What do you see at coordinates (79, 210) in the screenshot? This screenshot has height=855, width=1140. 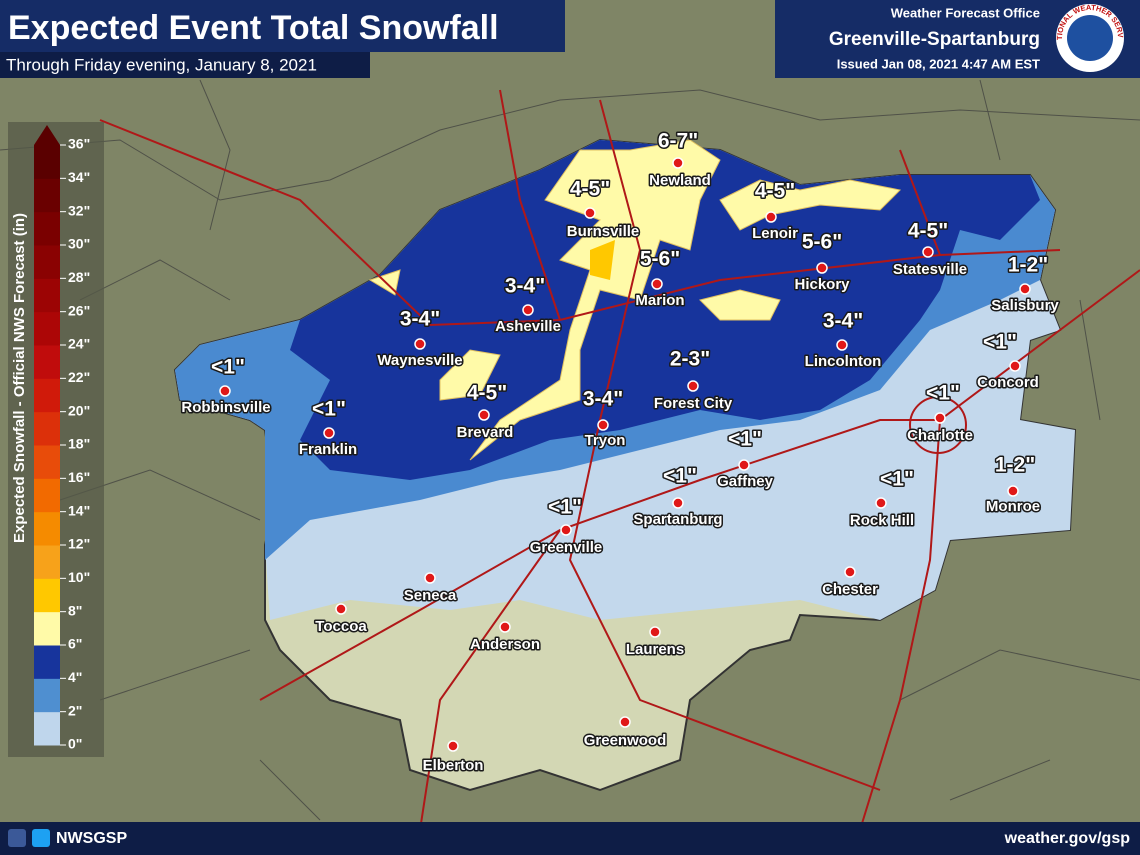 I see `legend-tick-label: 32"` at bounding box center [79, 210].